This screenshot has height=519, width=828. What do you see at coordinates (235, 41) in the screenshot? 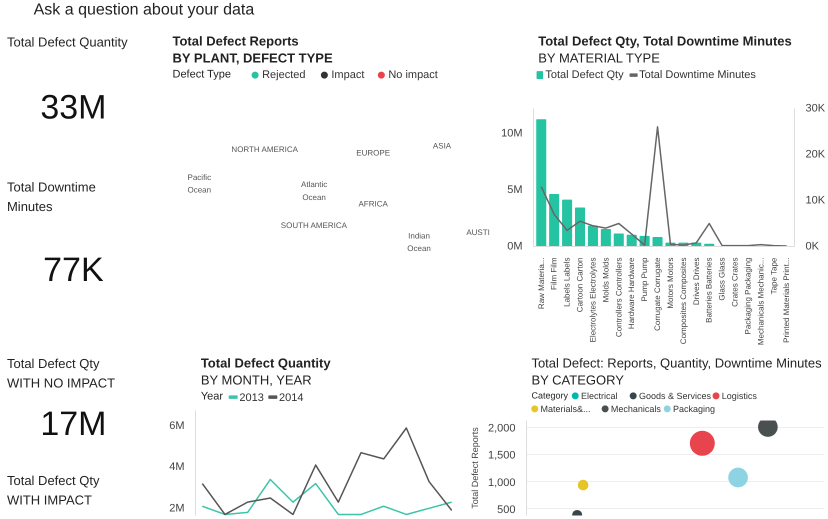
I see `text: Total Defect Reports` at bounding box center [235, 41].